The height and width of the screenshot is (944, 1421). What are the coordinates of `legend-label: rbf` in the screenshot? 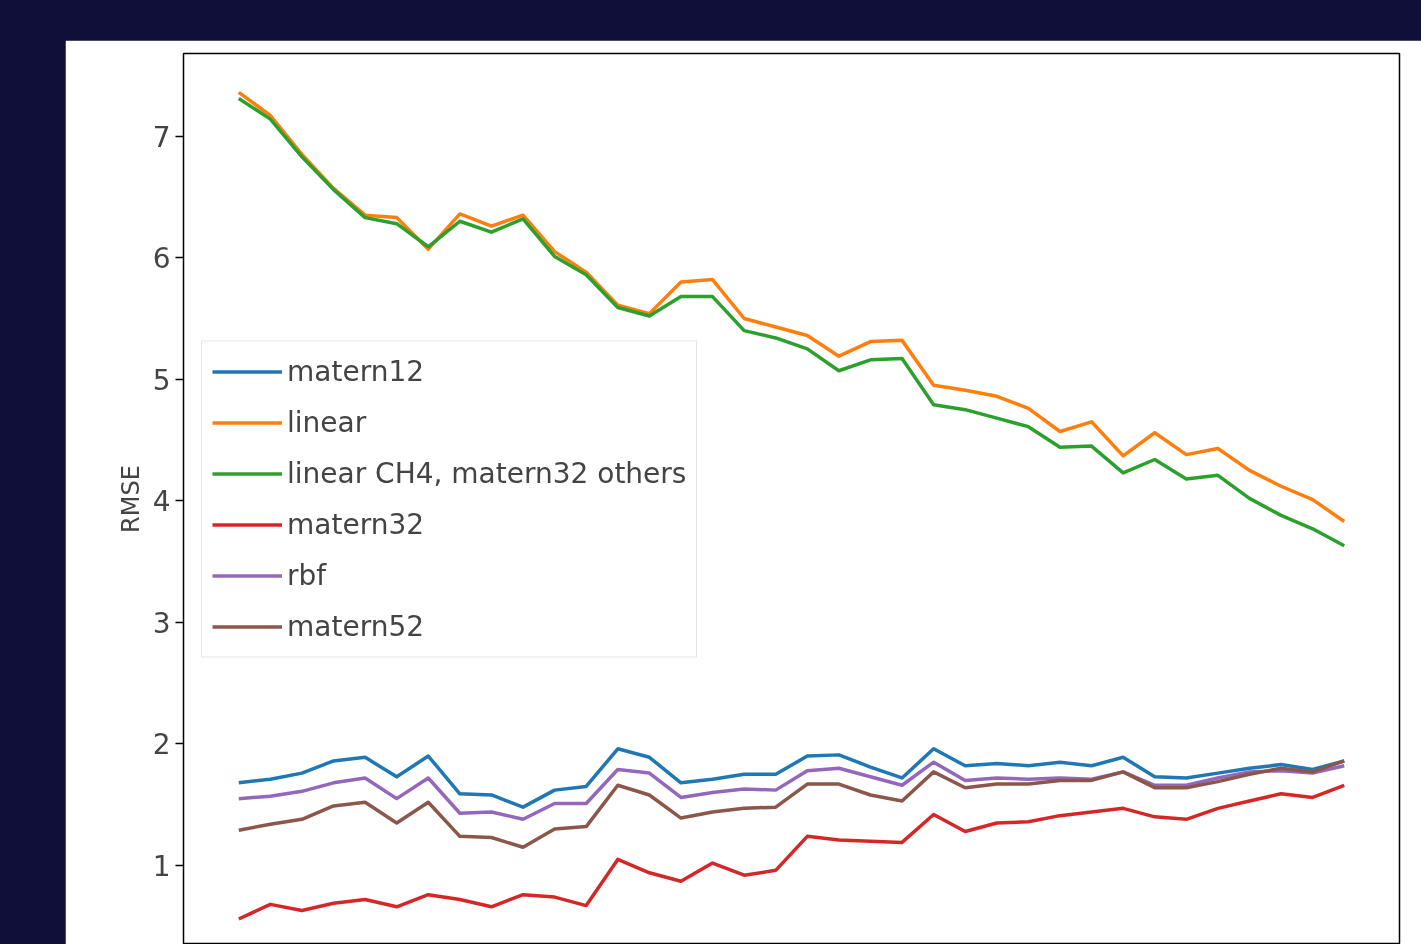 It's located at (307, 575).